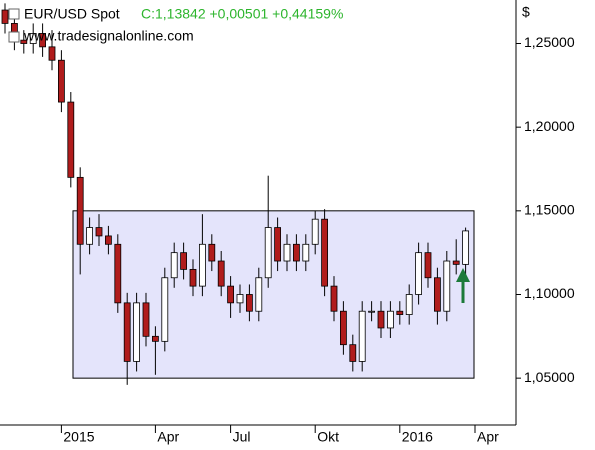 The image size is (595, 450). I want to click on x-tick-label: 2016, so click(417, 437).